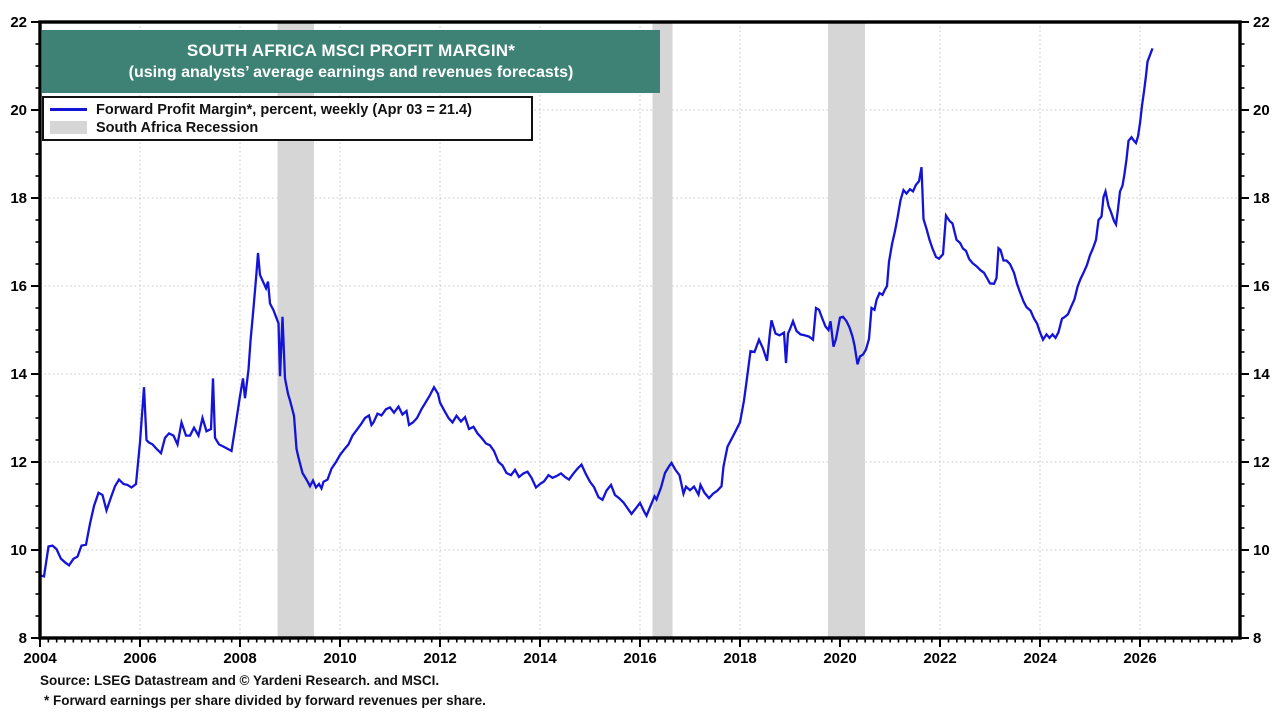 The image size is (1280, 720). Describe the element at coordinates (18, 198) in the screenshot. I see `y-tick-label-left: 18` at that location.